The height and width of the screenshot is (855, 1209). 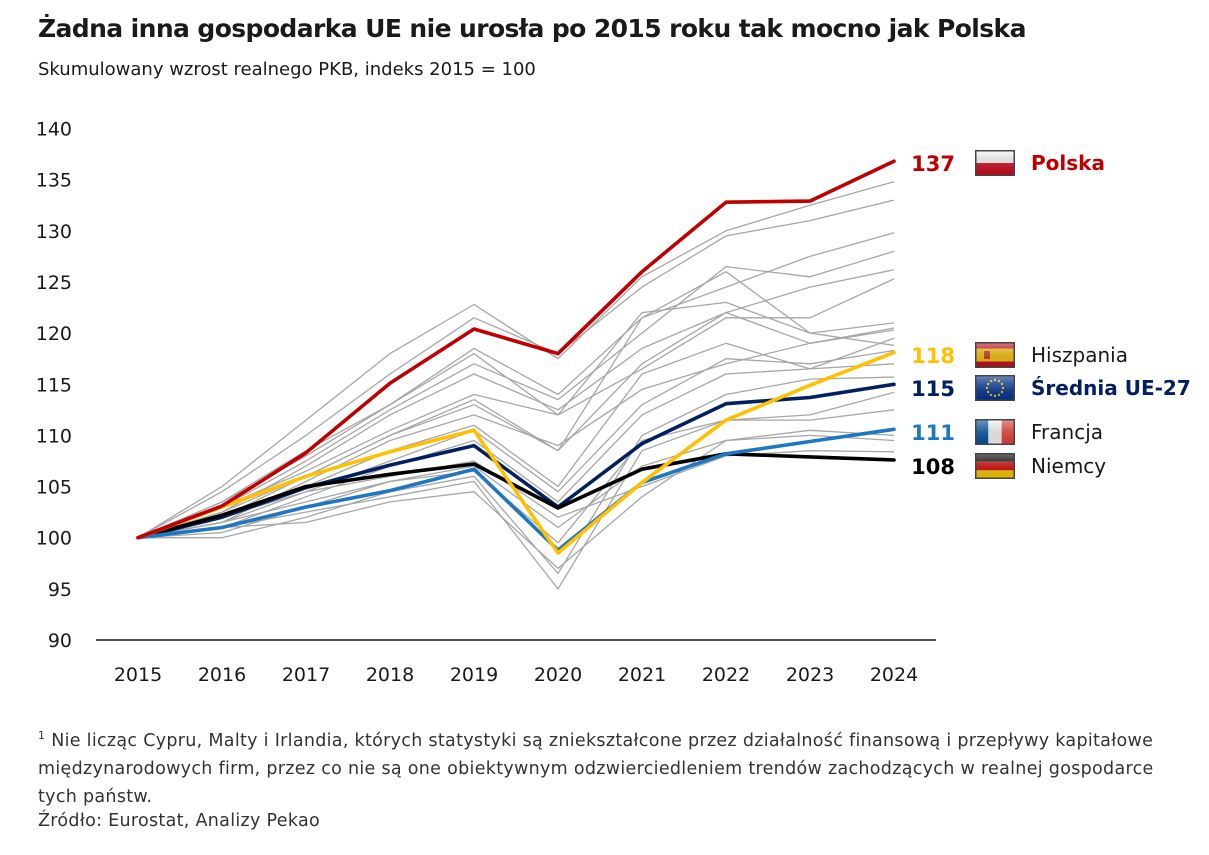 What do you see at coordinates (933, 164) in the screenshot?
I see `value-label-pl: 137` at bounding box center [933, 164].